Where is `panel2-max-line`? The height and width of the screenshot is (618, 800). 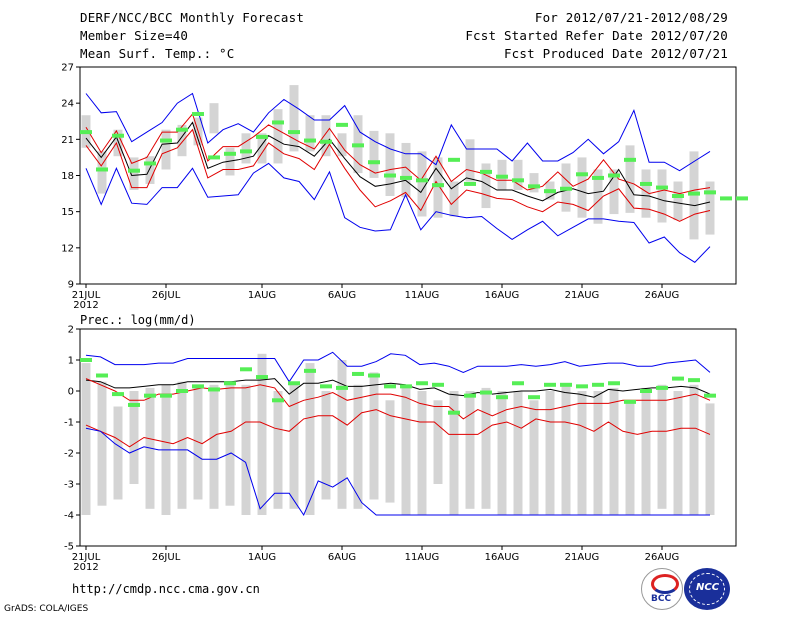 panel2-max-line is located at coordinates (398, 367).